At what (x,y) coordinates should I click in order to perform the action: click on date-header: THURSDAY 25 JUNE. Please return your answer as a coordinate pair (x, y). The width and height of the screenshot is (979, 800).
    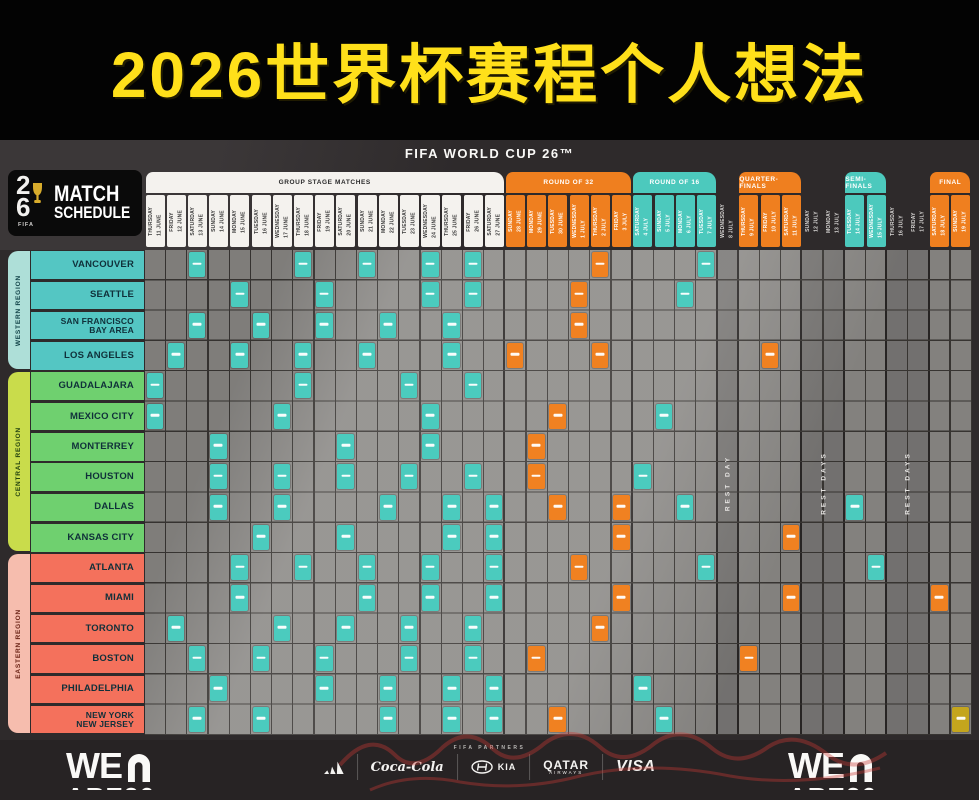
    Looking at the image, I should click on (452, 221).